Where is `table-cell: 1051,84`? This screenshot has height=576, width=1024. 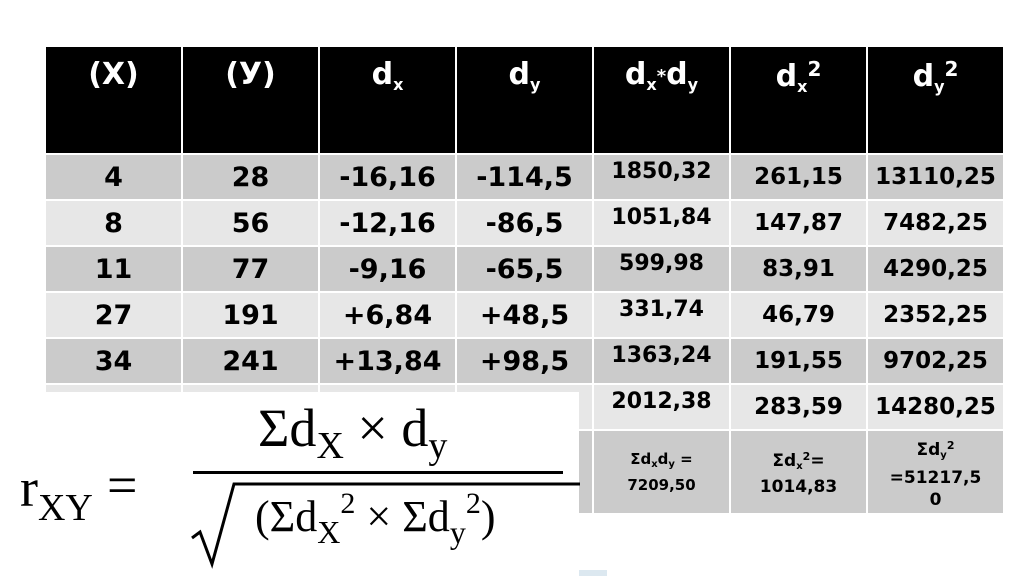
table-cell: 1051,84 is located at coordinates (661, 223).